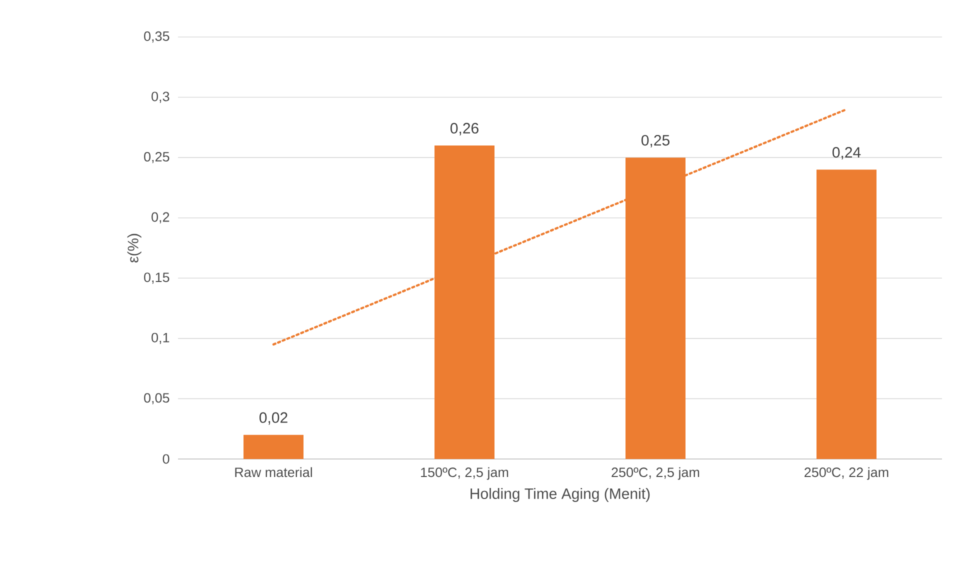  What do you see at coordinates (161, 218) in the screenshot?
I see `y-tick-label: 0,2` at bounding box center [161, 218].